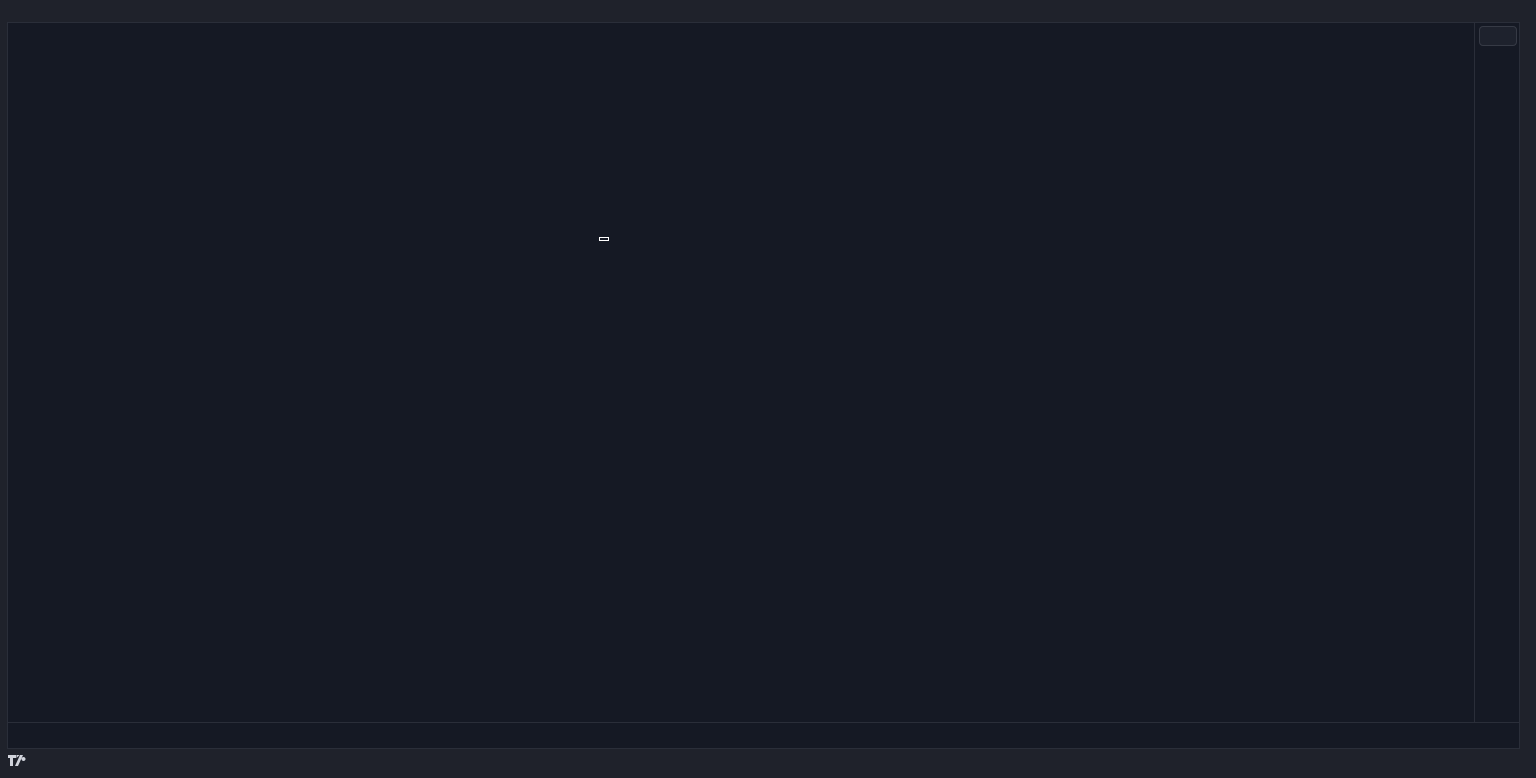  Describe the element at coordinates (566, 535) in the screenshot. I see `pattern-start-marker` at that location.